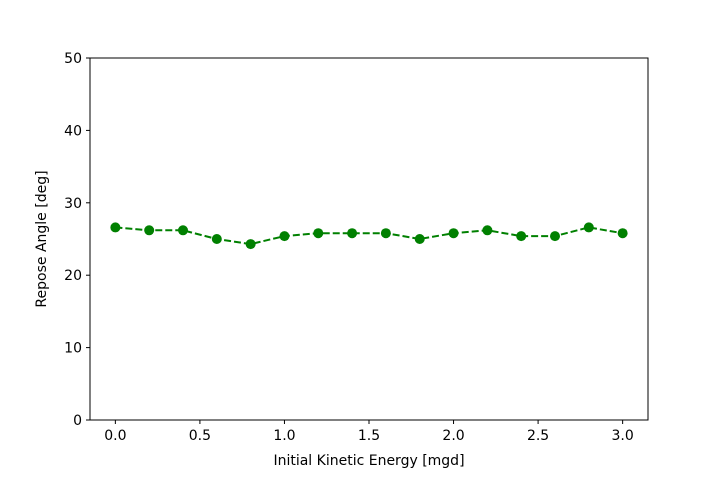 The width and height of the screenshot is (720, 480). Describe the element at coordinates (284, 436) in the screenshot. I see `x-tick-label: 1.0` at that location.